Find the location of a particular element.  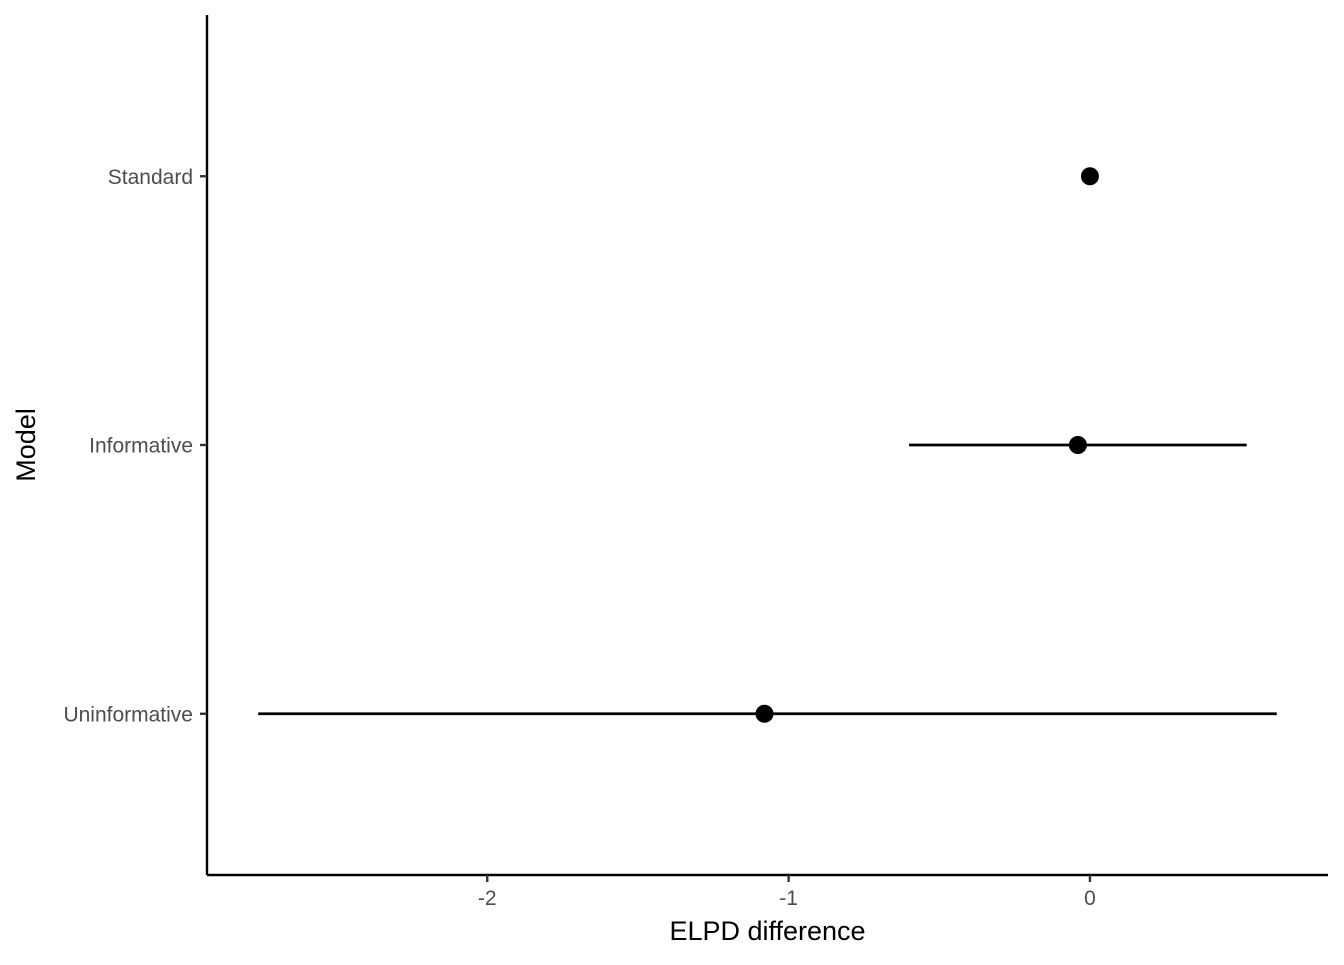

y-tick-label: Uninformative is located at coordinates (128, 714).